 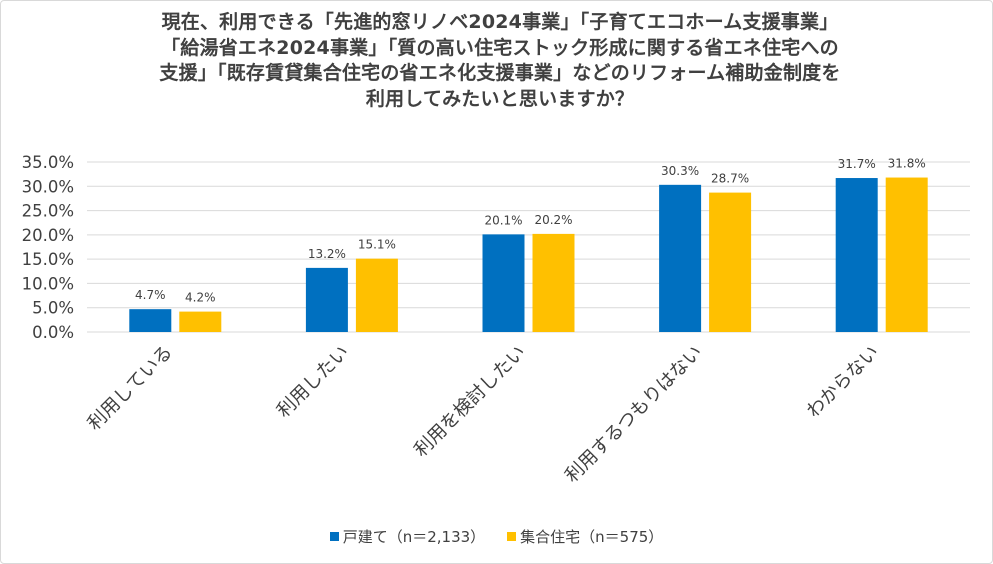 What do you see at coordinates (48, 162) in the screenshot?
I see `y-tick-label: 35.0%` at bounding box center [48, 162].